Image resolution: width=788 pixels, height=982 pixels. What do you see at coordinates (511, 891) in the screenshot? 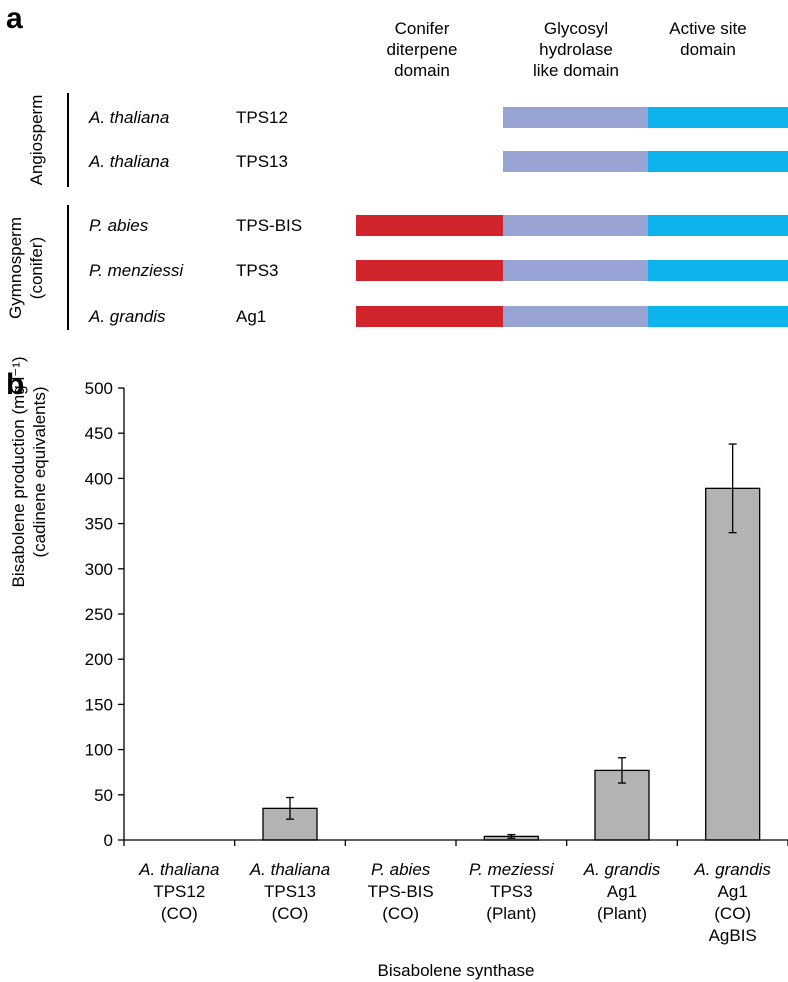
I see `x-category-label: TPS3` at bounding box center [511, 891].